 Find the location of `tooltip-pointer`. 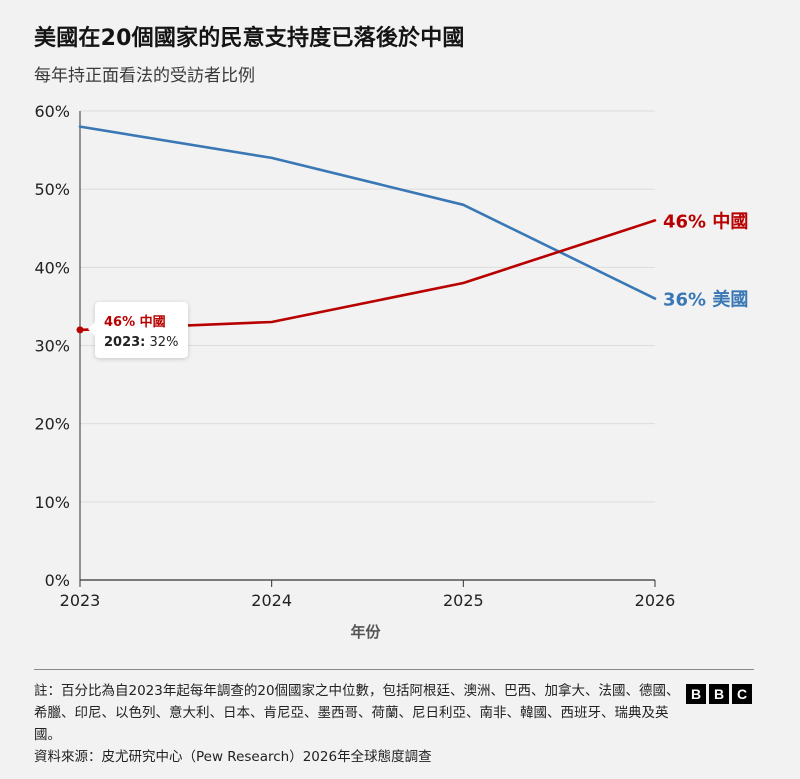

tooltip-pointer is located at coordinates (91, 329).